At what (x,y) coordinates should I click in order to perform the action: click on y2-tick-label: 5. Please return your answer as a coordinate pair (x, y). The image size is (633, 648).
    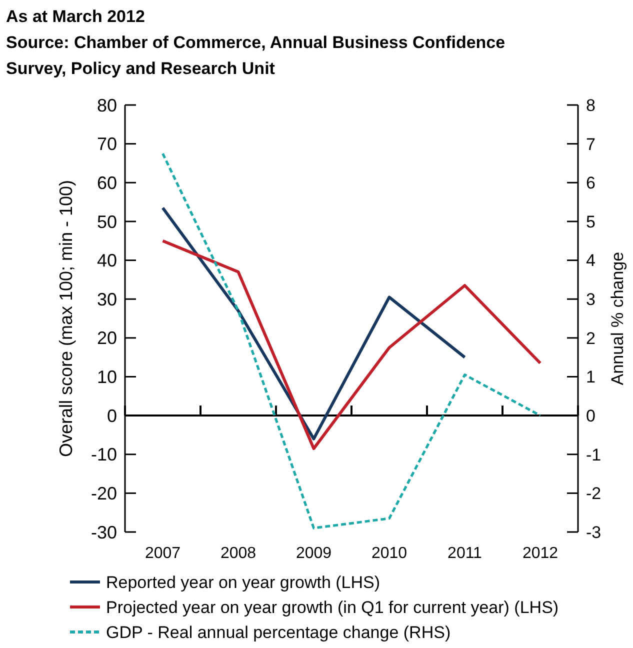
    Looking at the image, I should click on (591, 222).